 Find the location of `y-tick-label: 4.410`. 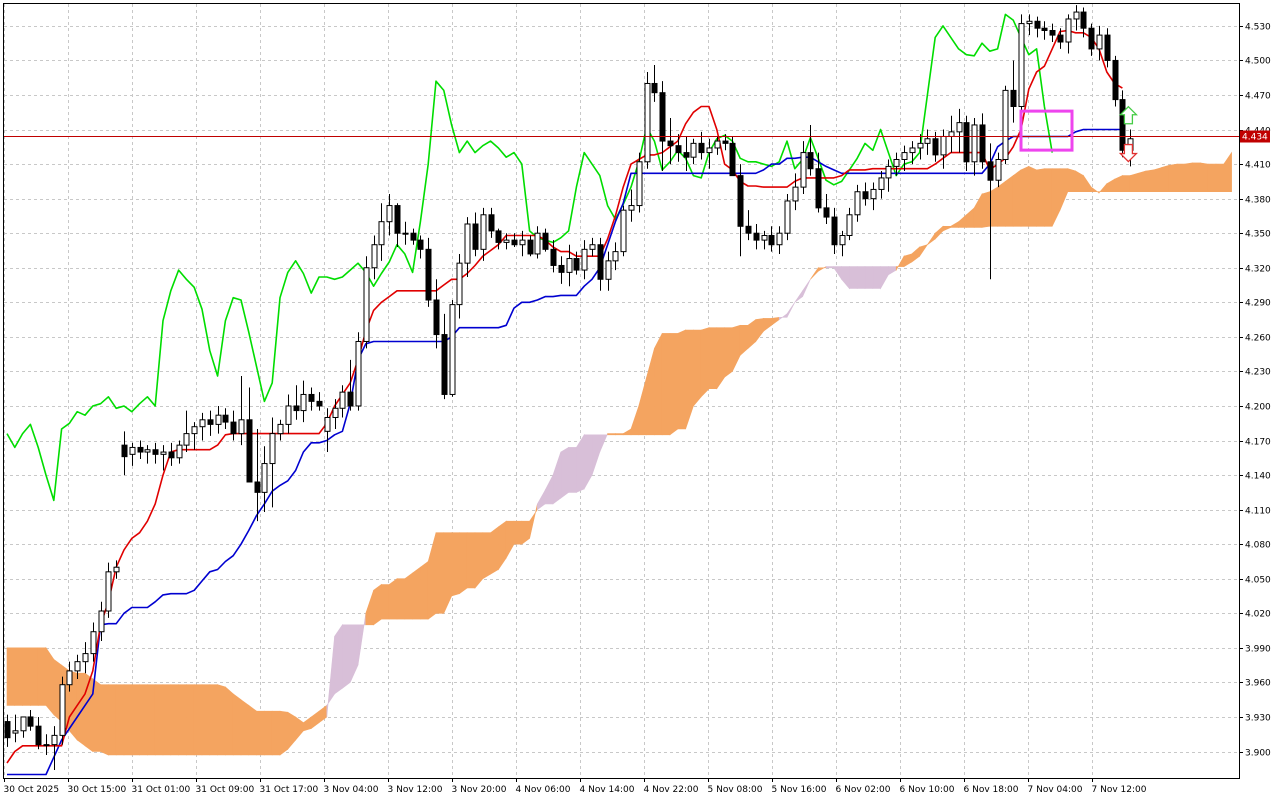

y-tick-label: 4.410 is located at coordinates (1258, 166).